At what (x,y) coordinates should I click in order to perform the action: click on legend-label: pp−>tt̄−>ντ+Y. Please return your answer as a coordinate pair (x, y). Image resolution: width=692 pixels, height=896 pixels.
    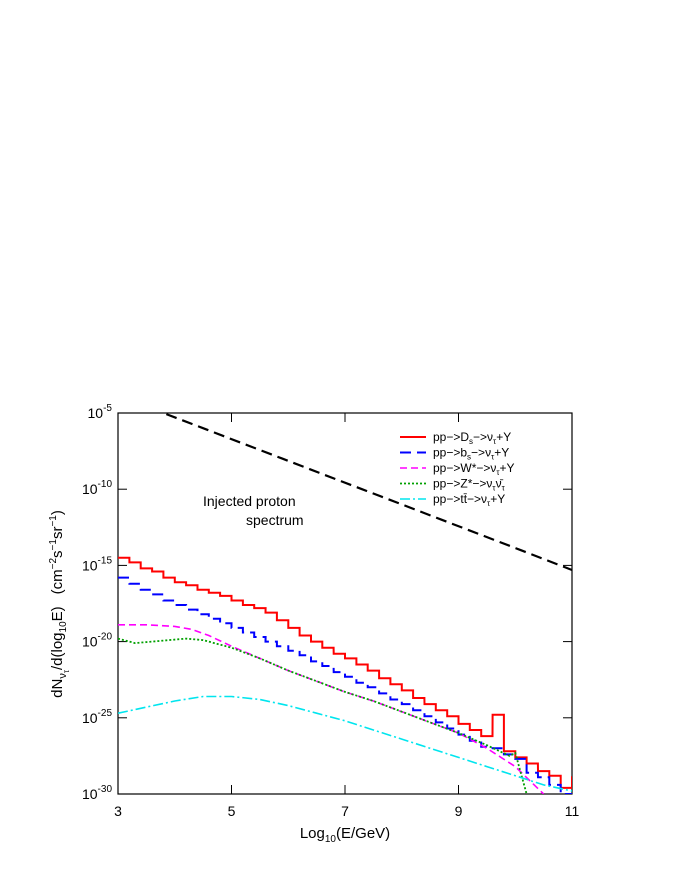
    Looking at the image, I should click on (469, 500).